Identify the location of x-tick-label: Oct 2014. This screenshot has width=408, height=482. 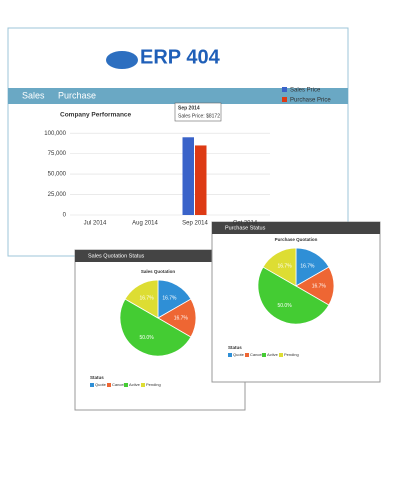
(245, 224).